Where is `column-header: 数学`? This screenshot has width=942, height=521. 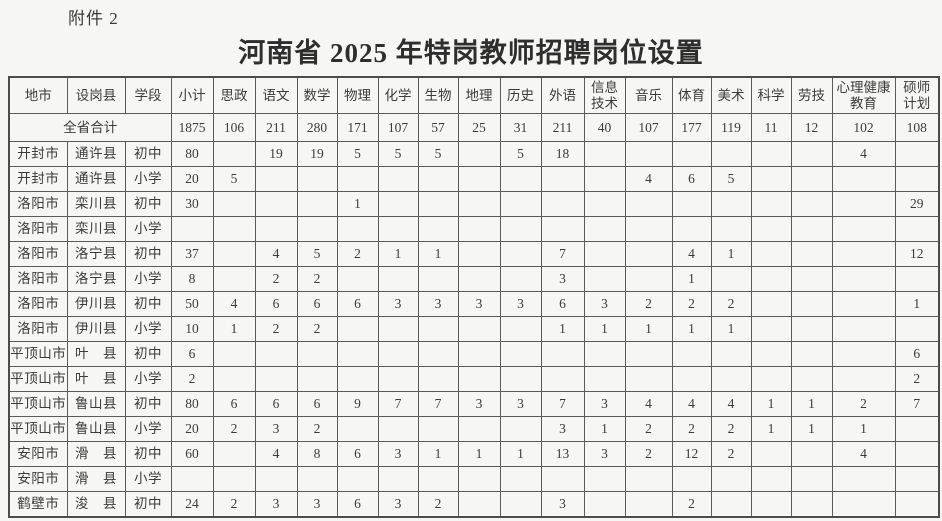
column-header: 数学 is located at coordinates (317, 95).